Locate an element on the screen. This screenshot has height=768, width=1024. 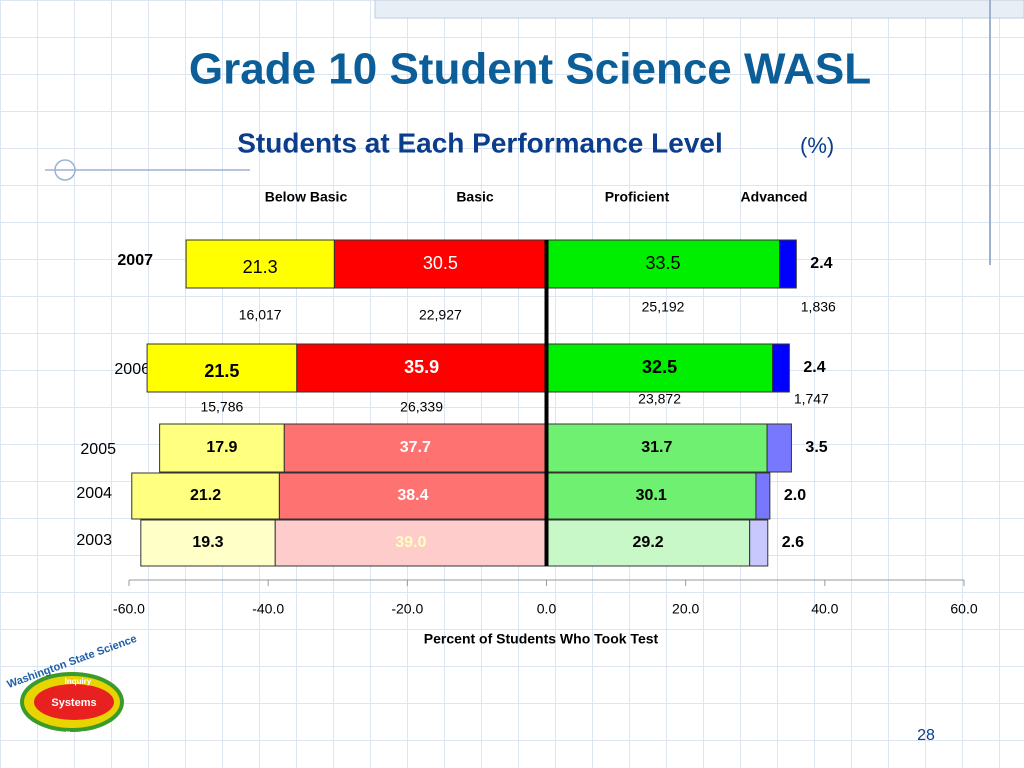
value-label: 38.4 is located at coordinates (412, 495).